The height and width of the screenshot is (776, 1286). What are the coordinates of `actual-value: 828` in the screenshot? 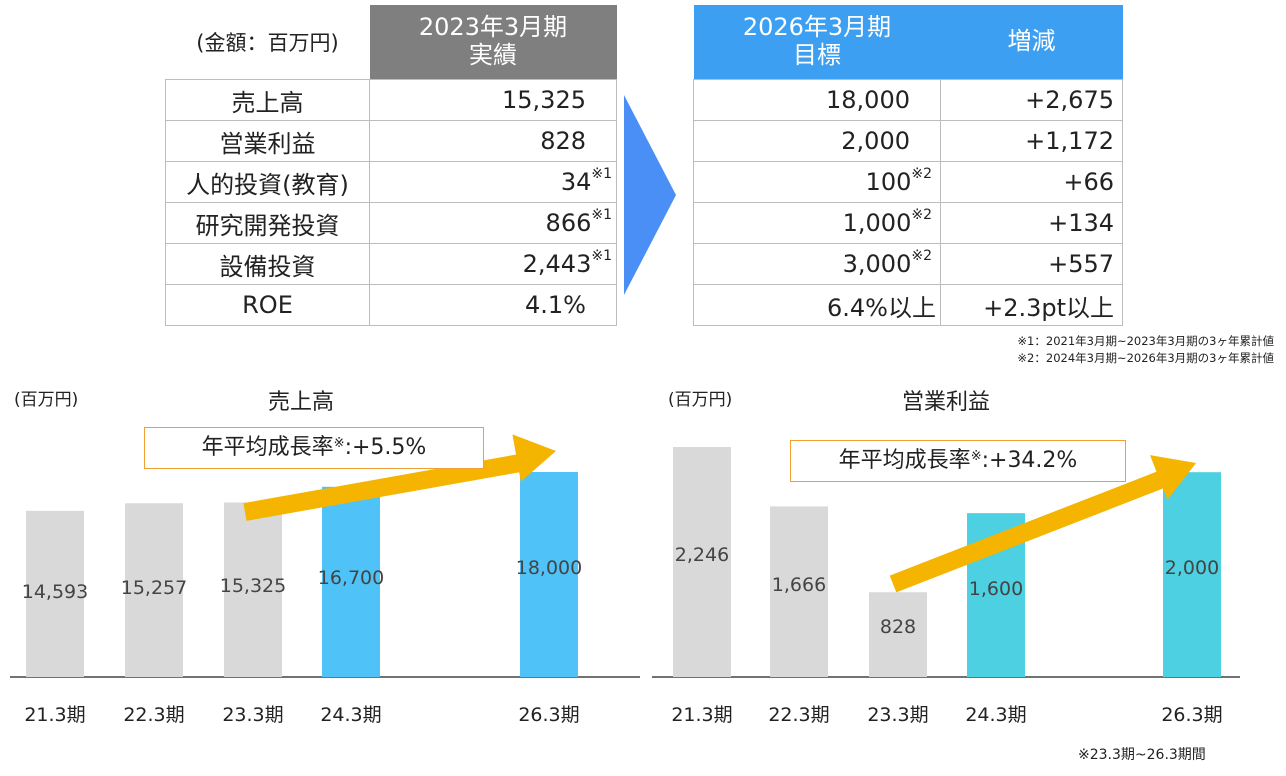 It's located at (493, 141).